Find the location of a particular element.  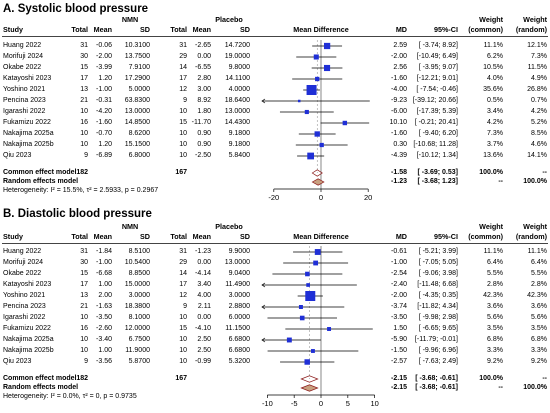

md-value: -0.61 is located at coordinates (399, 251).